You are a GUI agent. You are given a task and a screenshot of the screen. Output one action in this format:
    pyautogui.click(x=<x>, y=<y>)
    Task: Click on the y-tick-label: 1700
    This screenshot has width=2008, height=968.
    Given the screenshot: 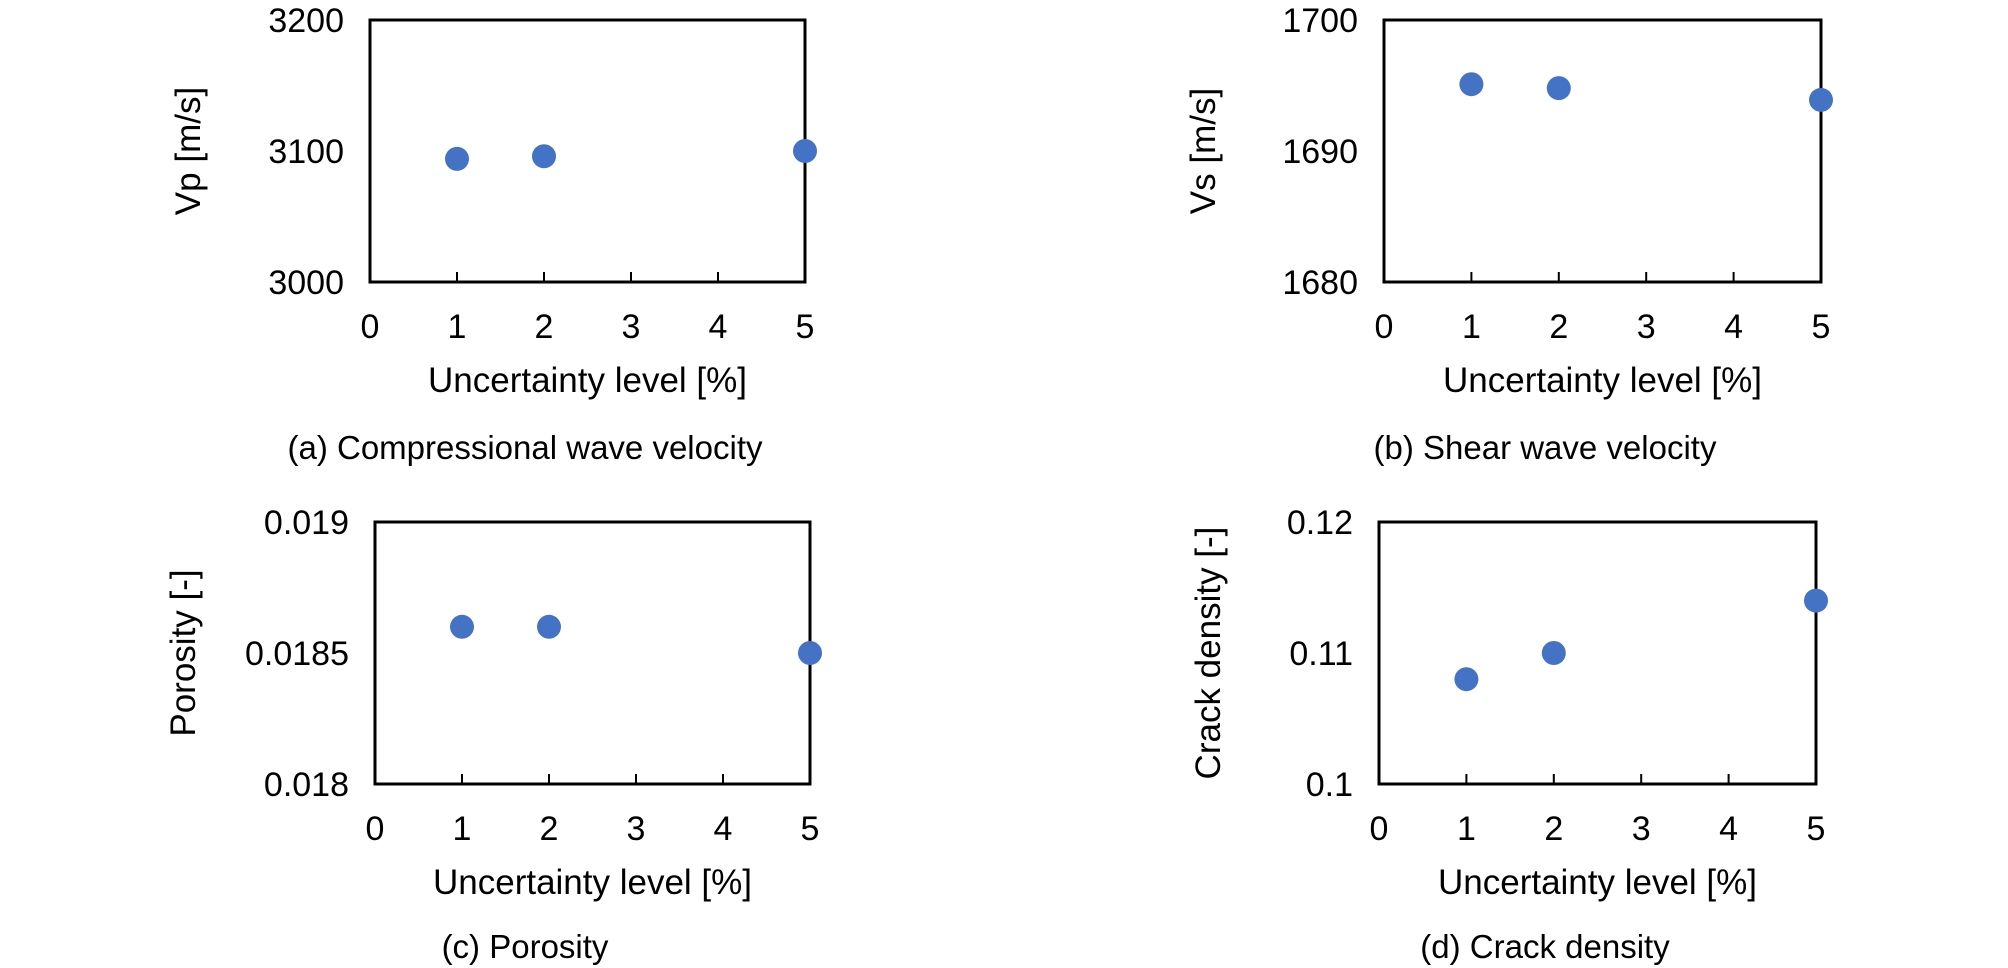 What is the action you would take?
    pyautogui.click(x=1320, y=21)
    